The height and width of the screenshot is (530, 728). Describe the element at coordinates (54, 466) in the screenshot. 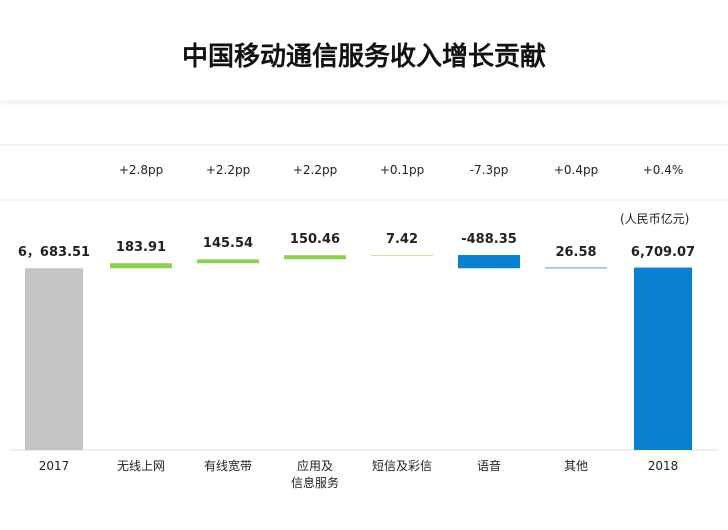

I see `x-tick-label: 2017` at that location.